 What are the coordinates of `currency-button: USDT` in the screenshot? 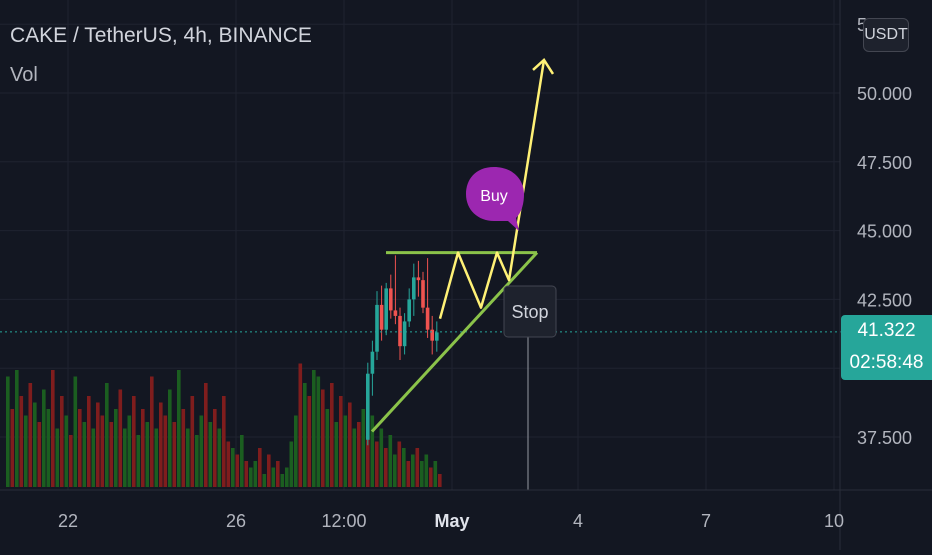 It's located at (886, 35).